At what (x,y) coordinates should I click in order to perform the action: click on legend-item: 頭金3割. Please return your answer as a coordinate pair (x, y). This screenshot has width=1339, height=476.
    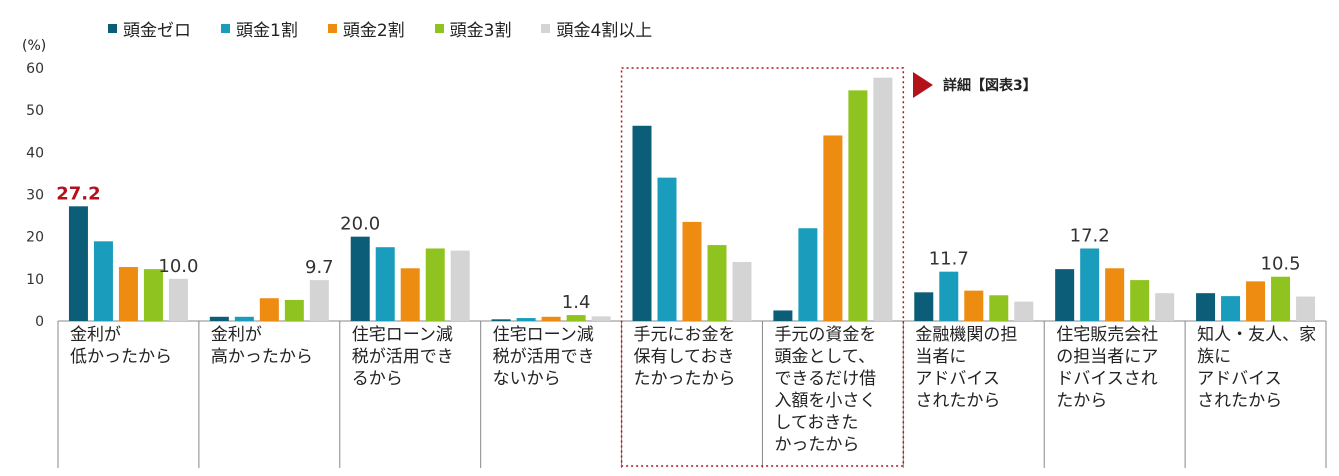
    Looking at the image, I should click on (473, 28).